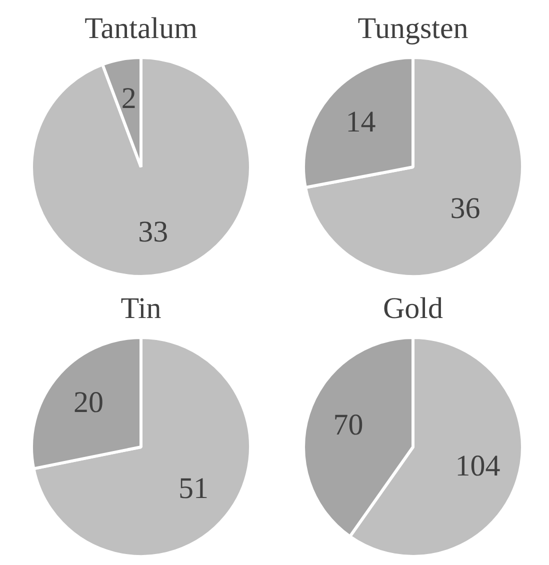 This screenshot has width=549, height=565. Describe the element at coordinates (128, 99) in the screenshot. I see `data-label: 2` at that location.